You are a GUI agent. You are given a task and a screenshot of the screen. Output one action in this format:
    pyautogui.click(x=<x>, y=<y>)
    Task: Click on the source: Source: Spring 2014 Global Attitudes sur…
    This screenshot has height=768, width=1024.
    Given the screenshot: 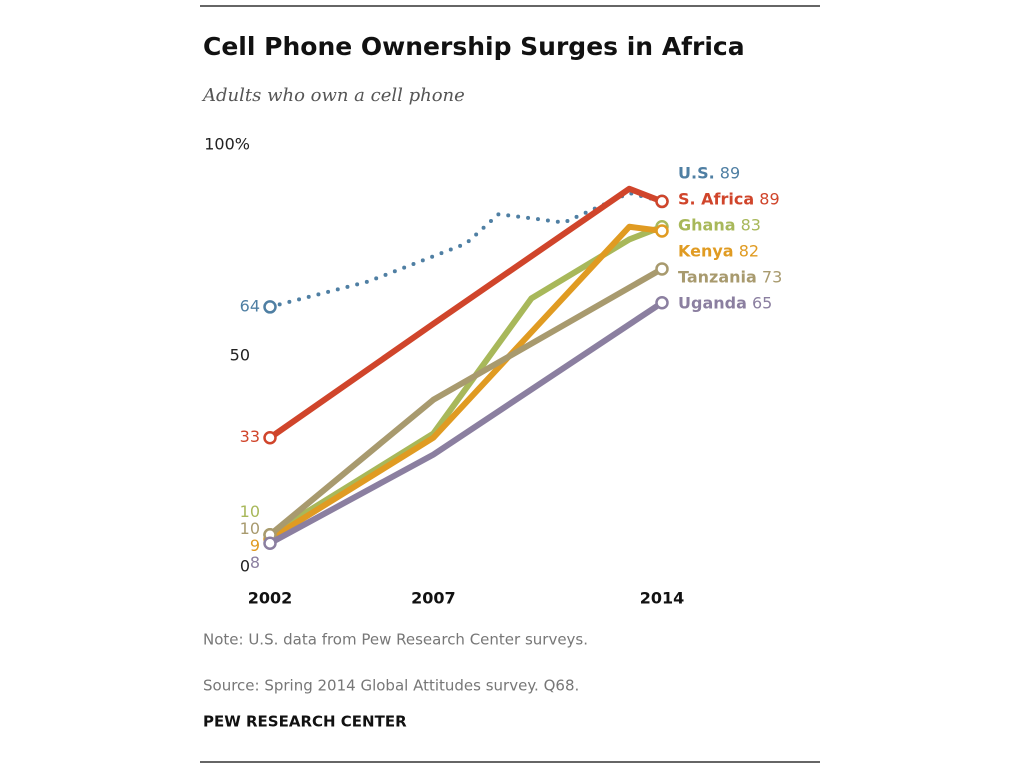 What is the action you would take?
    pyautogui.click(x=391, y=686)
    